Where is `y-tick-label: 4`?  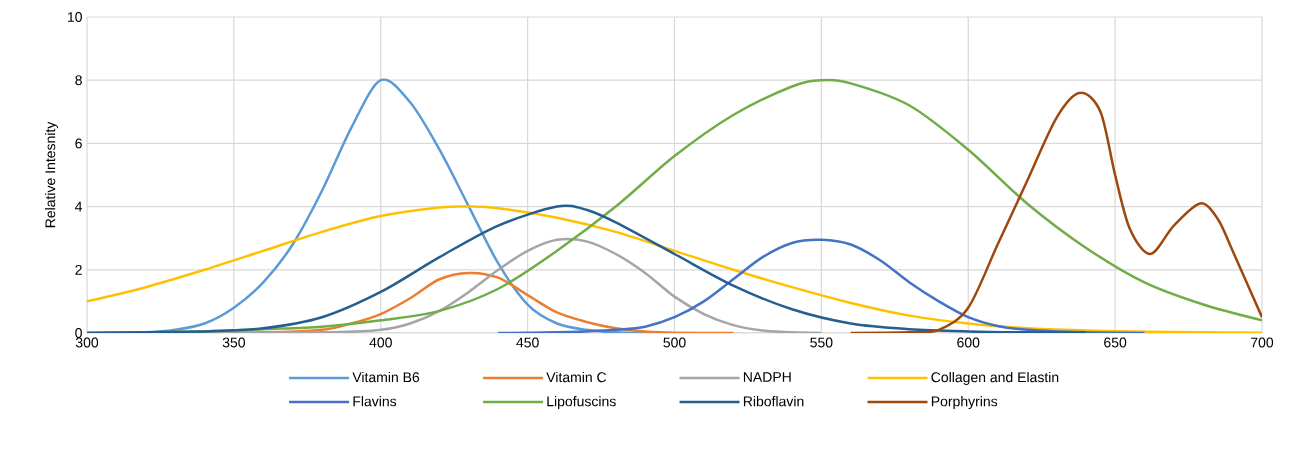
y-tick-label: 4 is located at coordinates (79, 206).